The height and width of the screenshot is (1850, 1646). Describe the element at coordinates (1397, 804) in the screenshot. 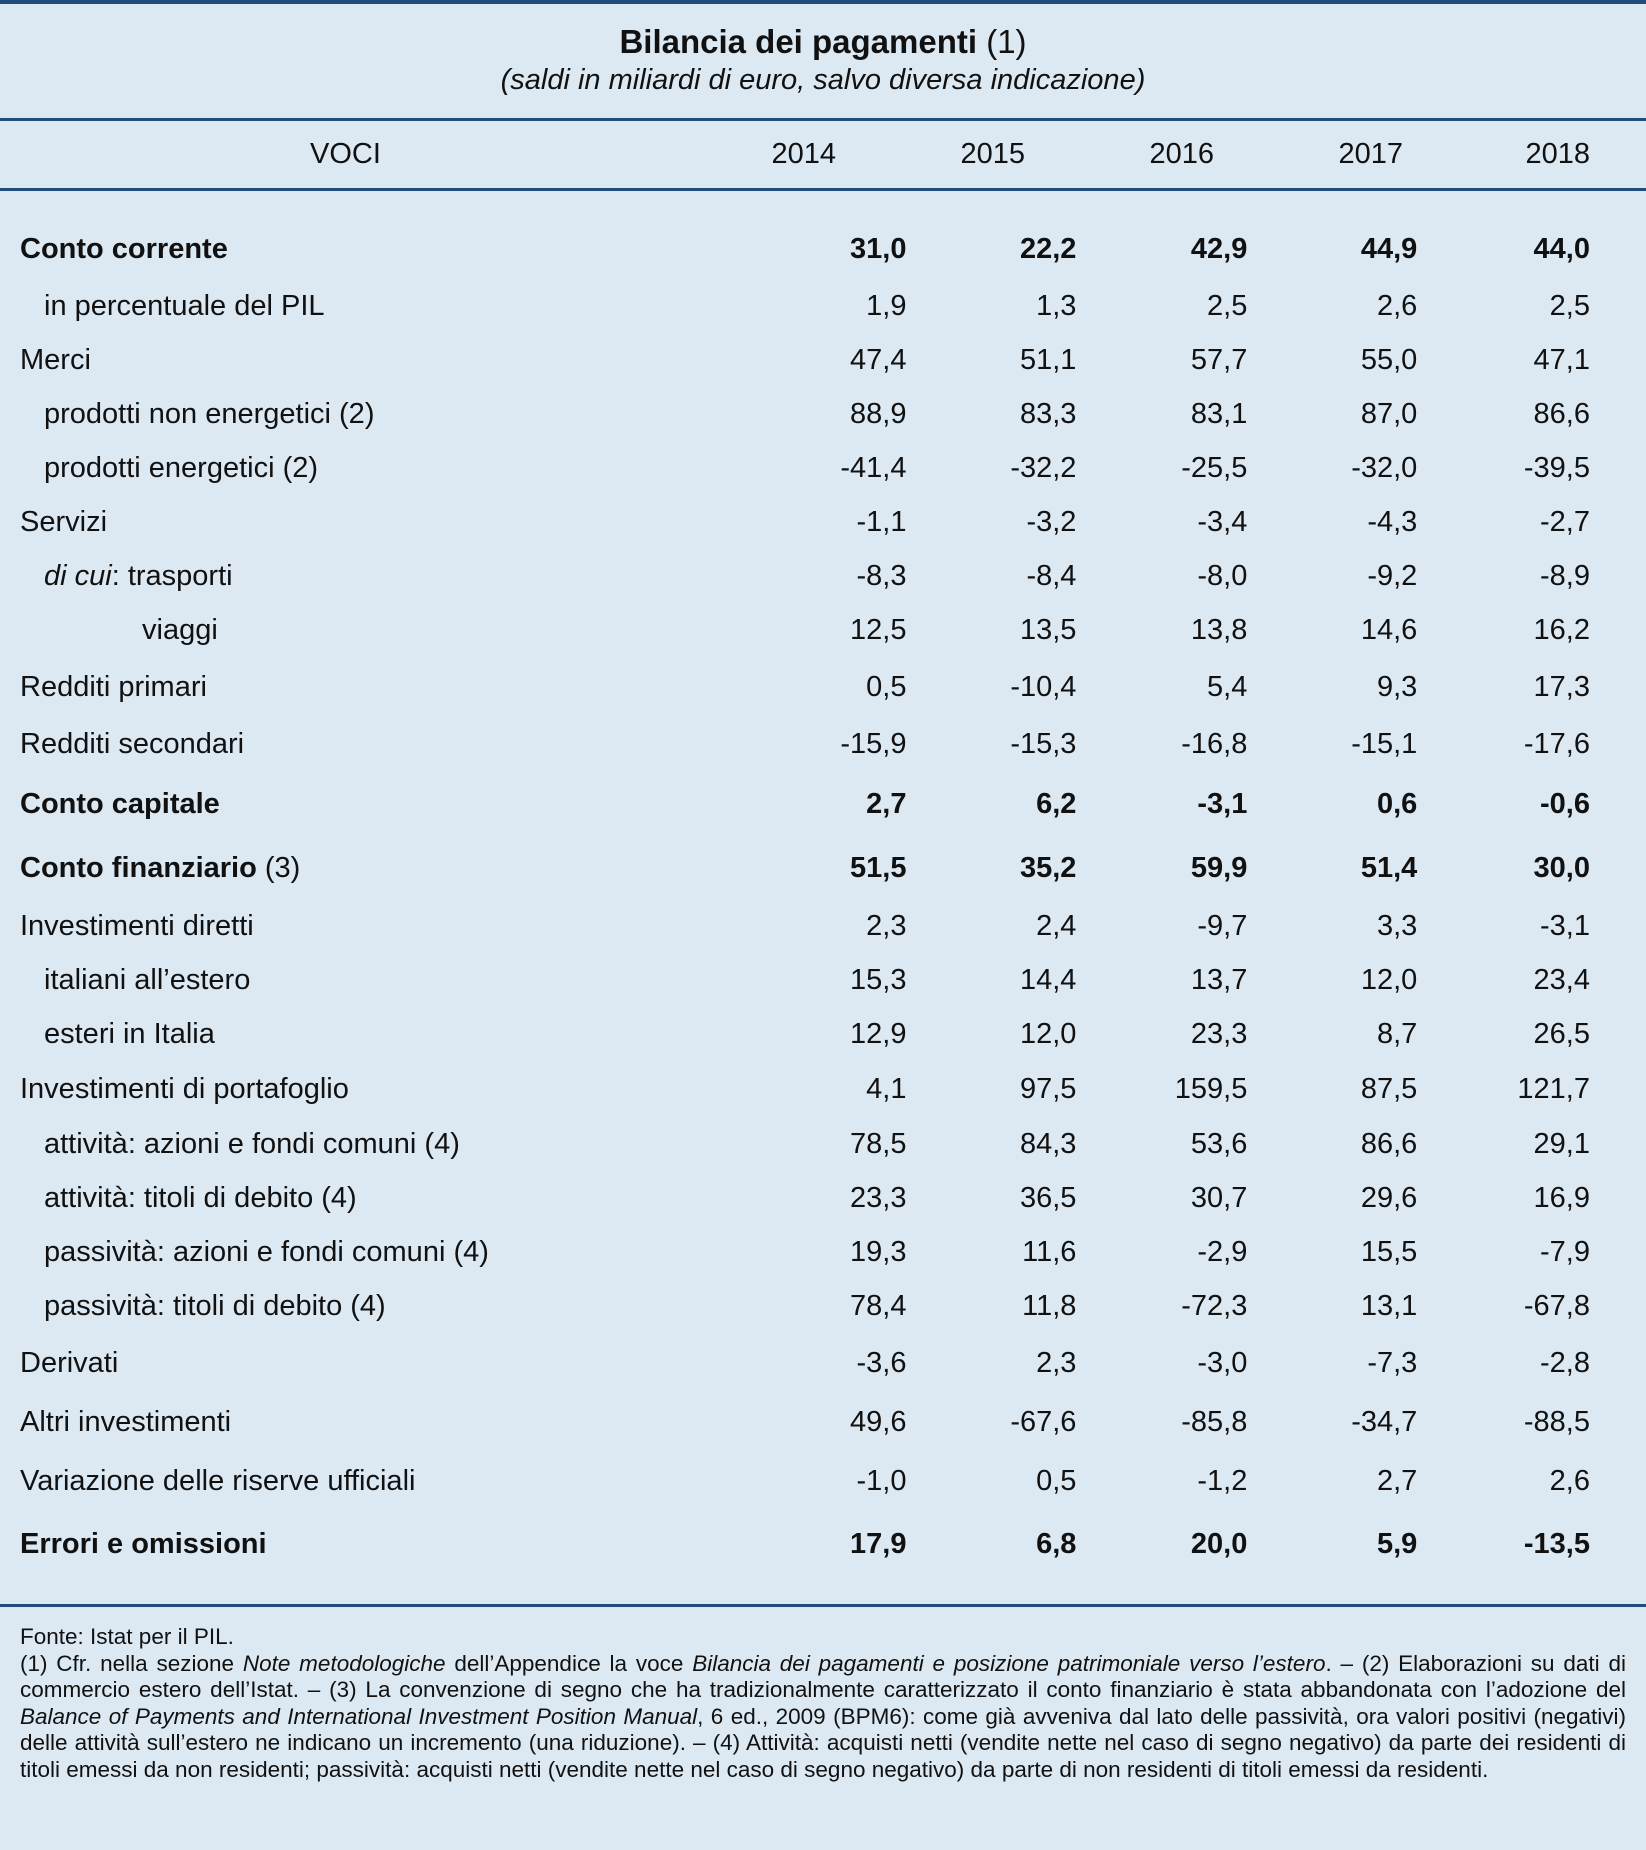

I see `value-cell: 0,6` at that location.